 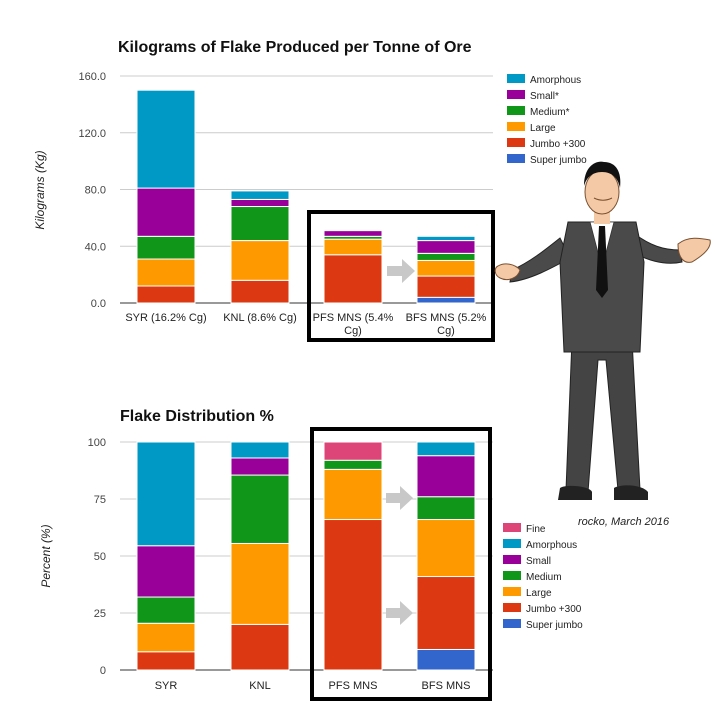 I want to click on y-tick-label: 80.0, so click(x=95, y=191).